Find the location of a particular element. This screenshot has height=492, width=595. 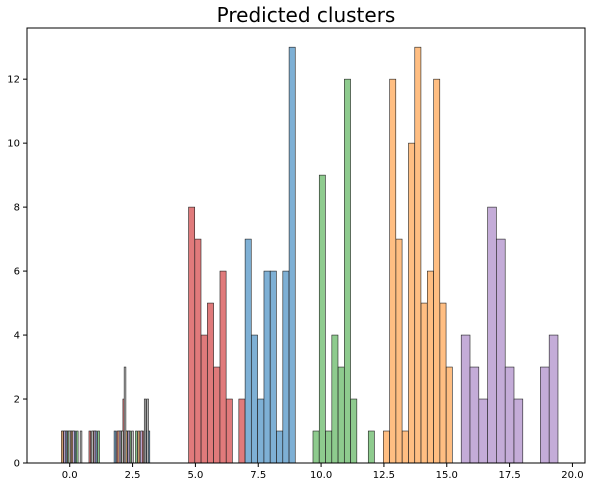

x-tick-label: 10.0 is located at coordinates (321, 475).